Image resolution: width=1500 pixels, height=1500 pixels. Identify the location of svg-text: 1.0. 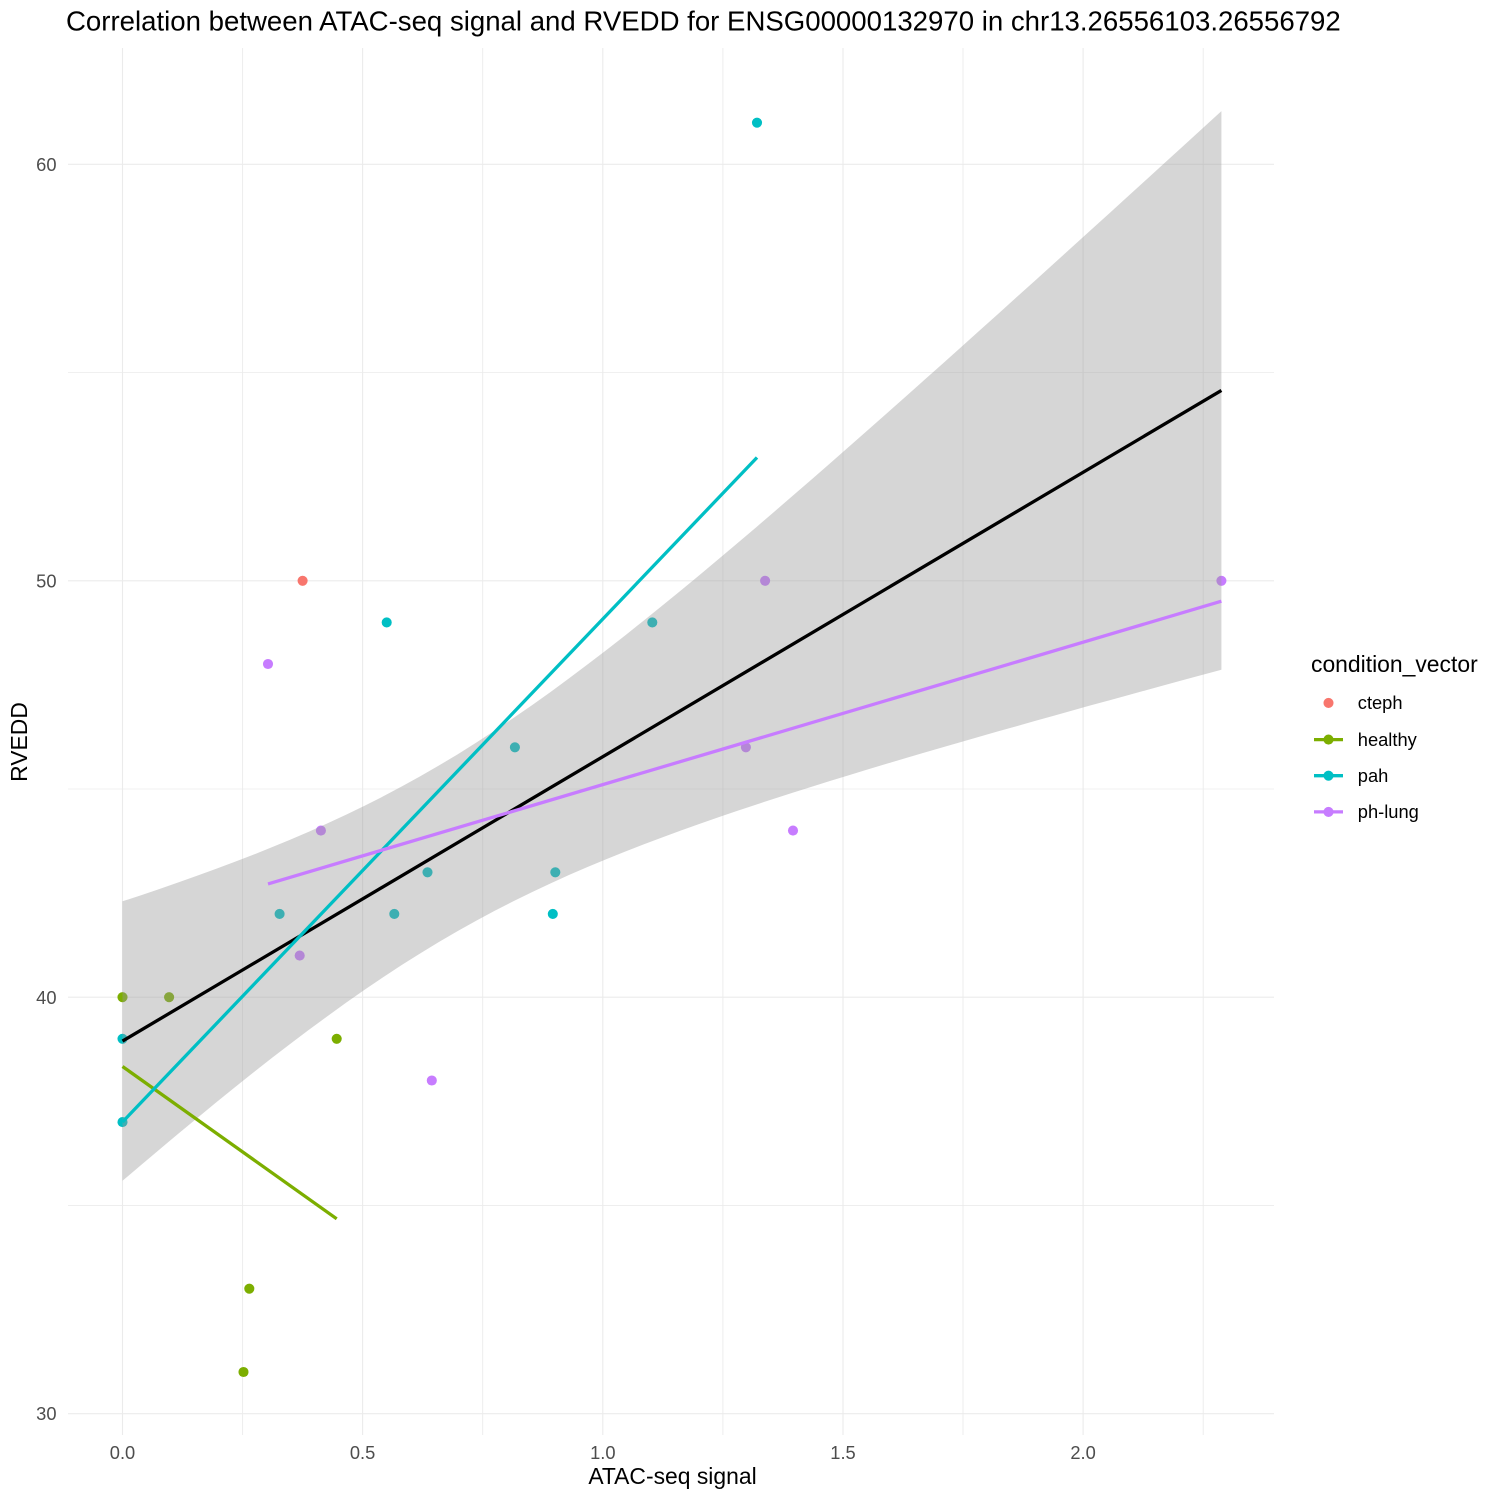
(602, 1452).